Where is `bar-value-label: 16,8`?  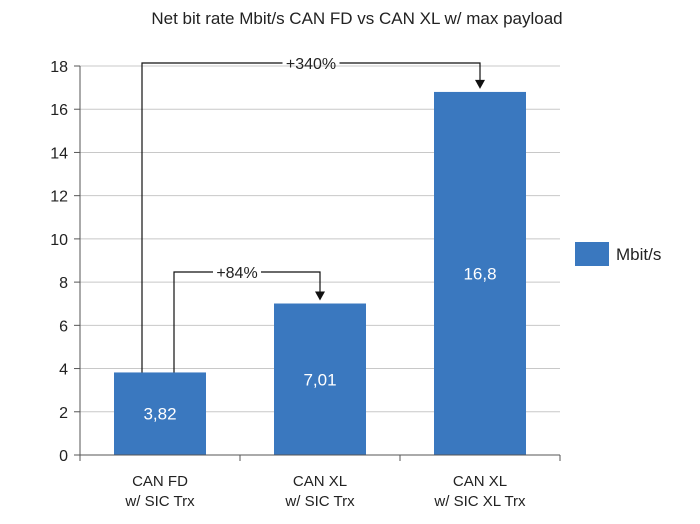 bar-value-label: 16,8 is located at coordinates (479, 273).